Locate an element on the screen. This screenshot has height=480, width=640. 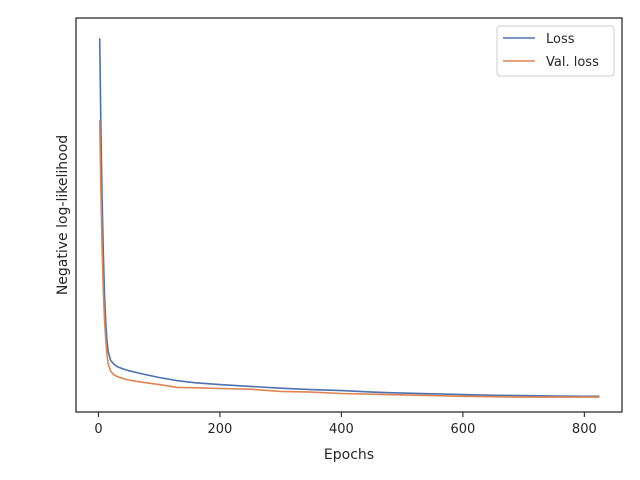
x-axis-ticks: 0 200 400 600 800 is located at coordinates (345, 424).